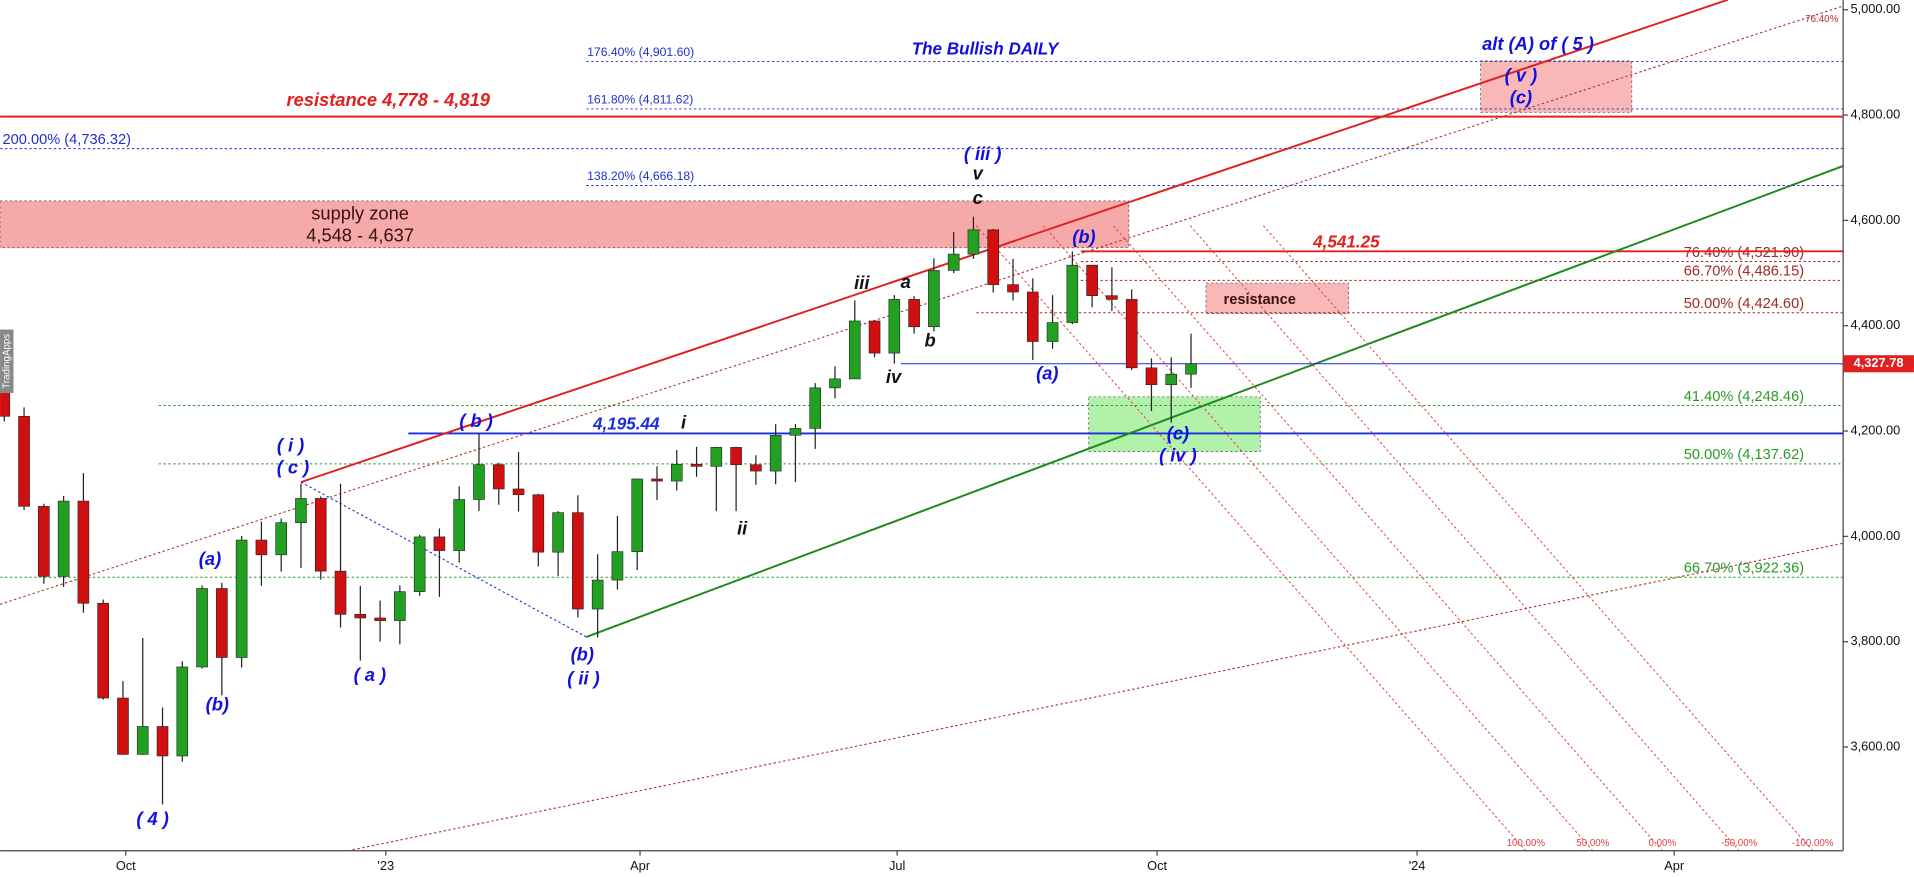 Image resolution: width=1914 pixels, height=877 pixels. Describe the element at coordinates (1521, 75) in the screenshot. I see `annotation: ( v )` at that location.